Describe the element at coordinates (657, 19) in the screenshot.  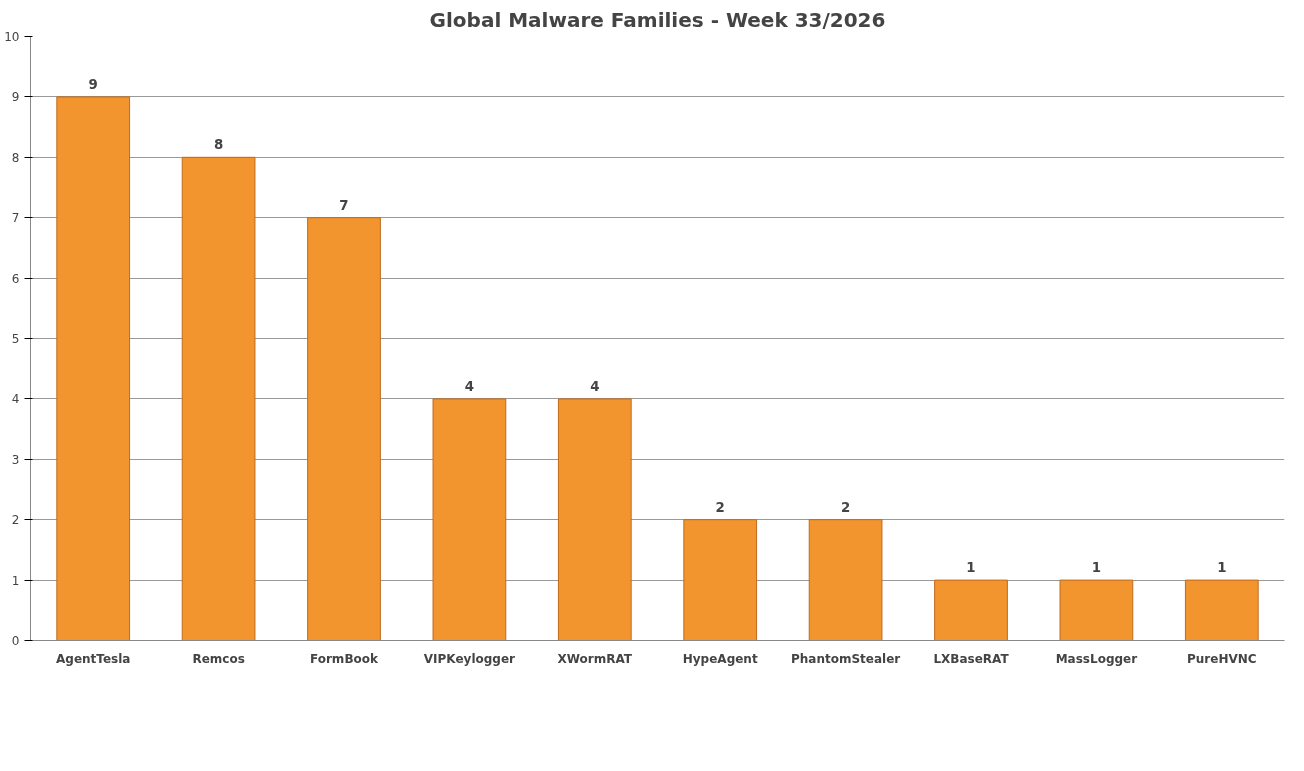
I see `chart-title: Global Malware Families - Week 33/2026` at that location.